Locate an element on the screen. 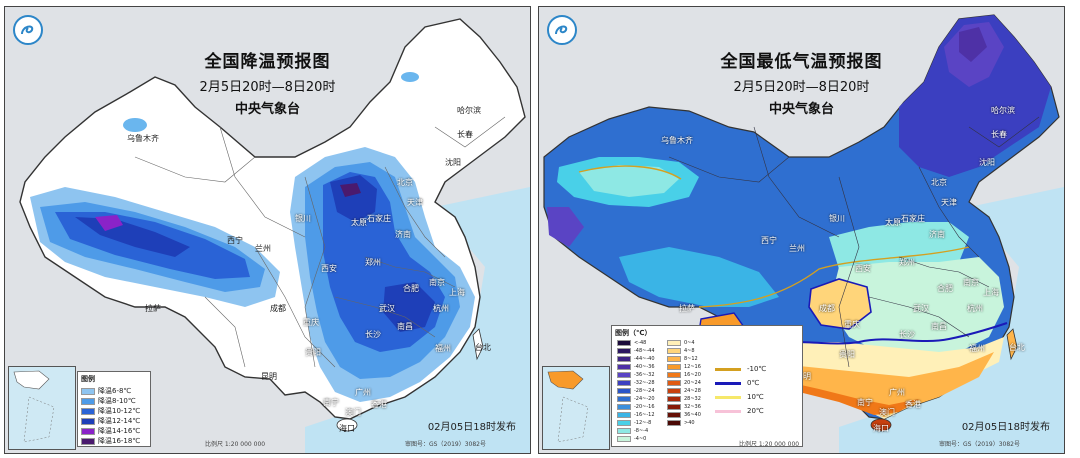 The height and width of the screenshot is (458, 1080). legend-label: 降温14-16℃ is located at coordinates (119, 431).